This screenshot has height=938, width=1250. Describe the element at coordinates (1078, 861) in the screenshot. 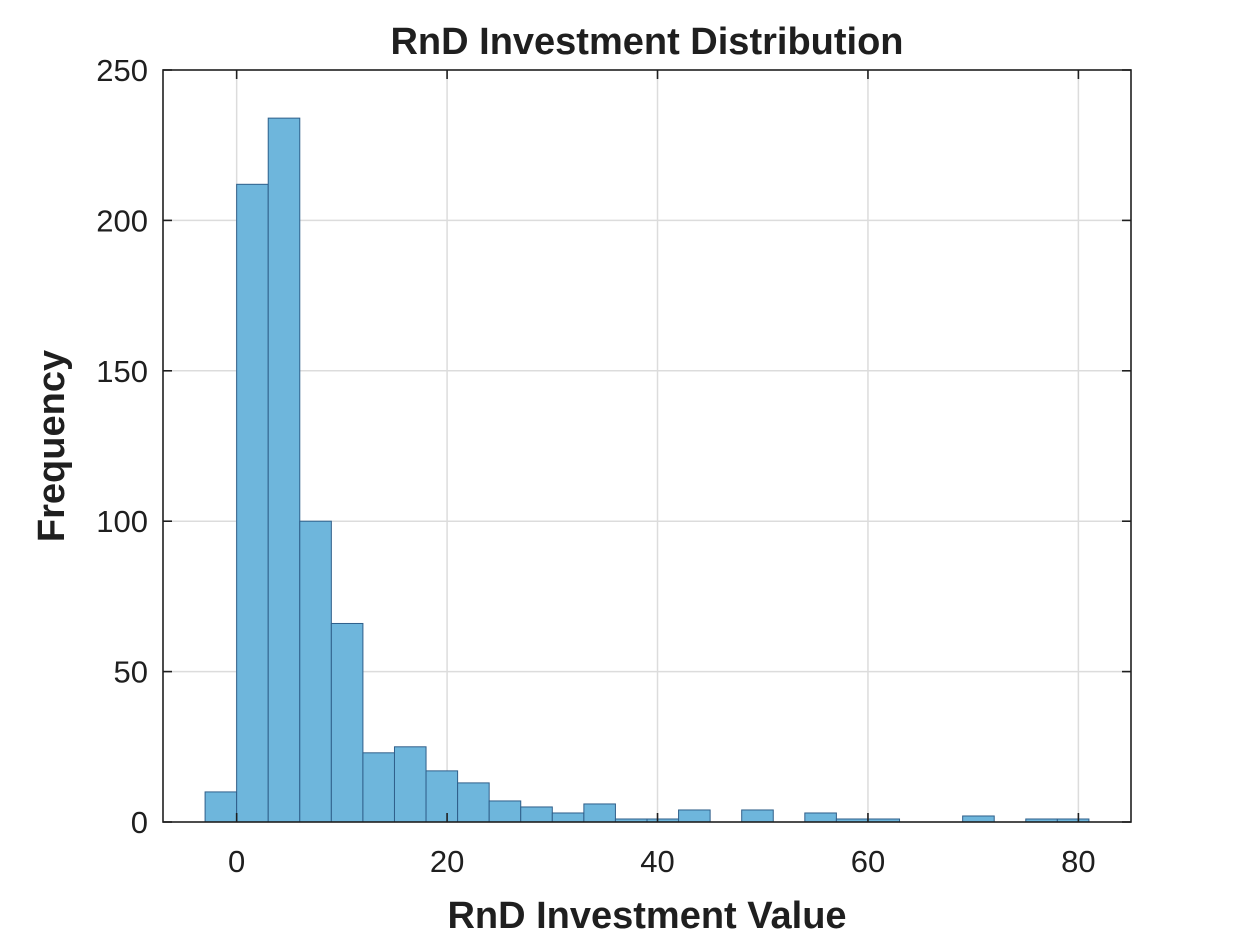

I see `x-tick-label: 80` at that location.